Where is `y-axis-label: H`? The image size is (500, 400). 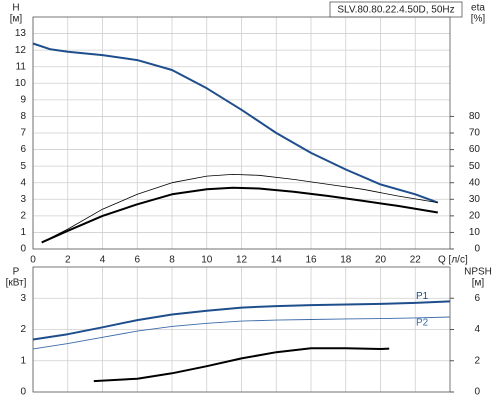 y-axis-label: H is located at coordinates (15, 8).